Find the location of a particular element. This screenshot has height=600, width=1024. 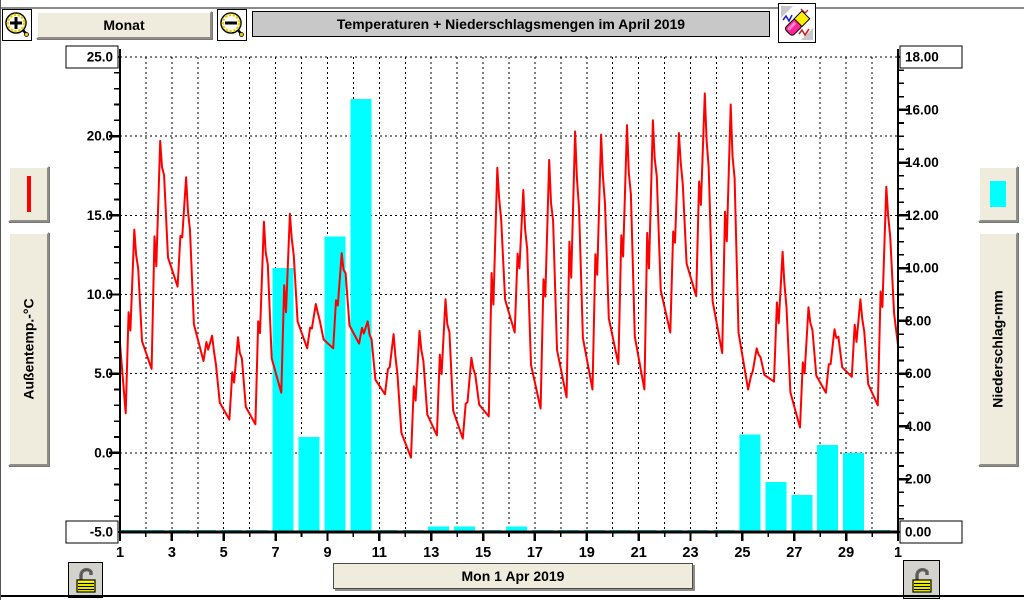

svg-text: 21 is located at coordinates (639, 553).